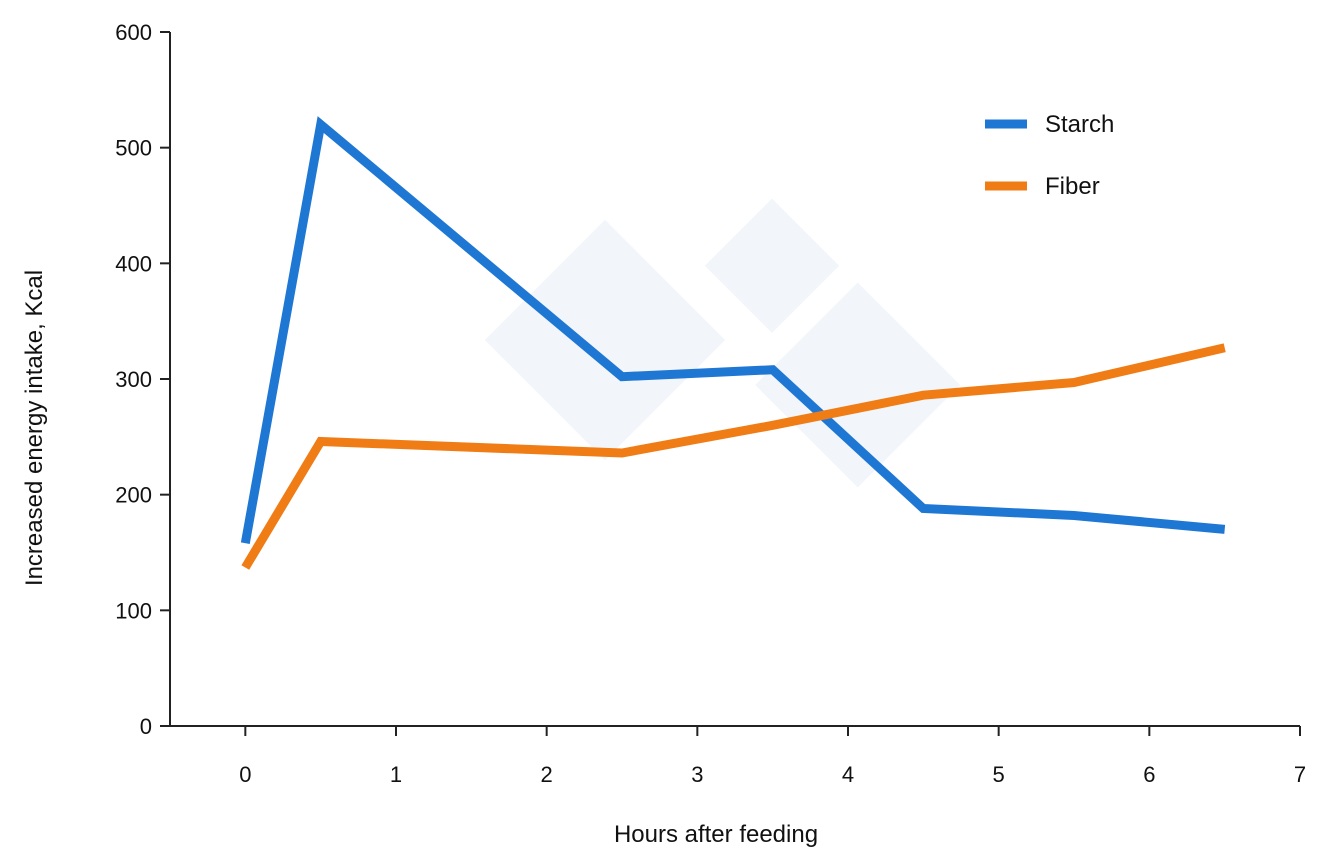  What do you see at coordinates (133, 379) in the screenshot?
I see `y-tick-label: 300` at bounding box center [133, 379].